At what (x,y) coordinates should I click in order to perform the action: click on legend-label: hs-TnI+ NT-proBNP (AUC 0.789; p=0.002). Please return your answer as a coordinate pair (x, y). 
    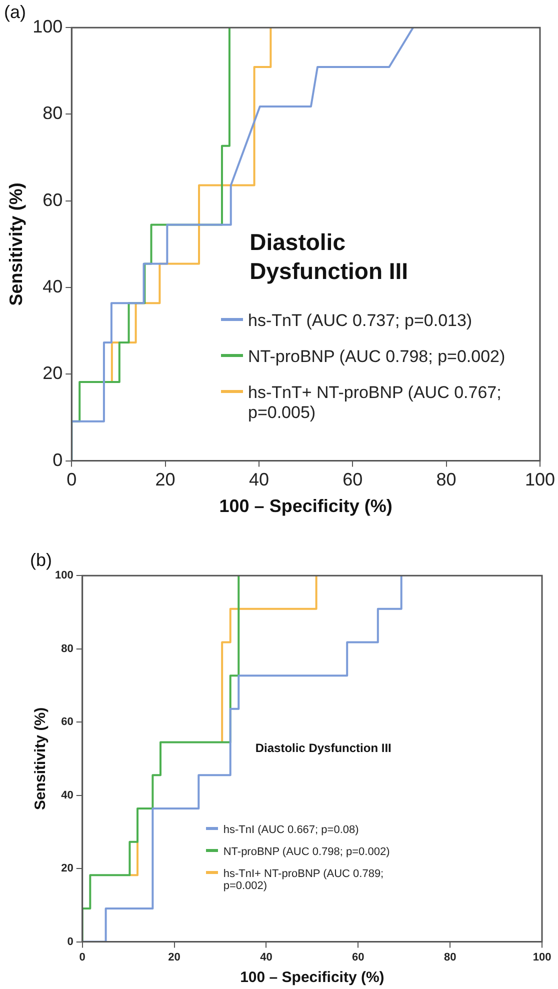
    Looking at the image, I should click on (304, 880).